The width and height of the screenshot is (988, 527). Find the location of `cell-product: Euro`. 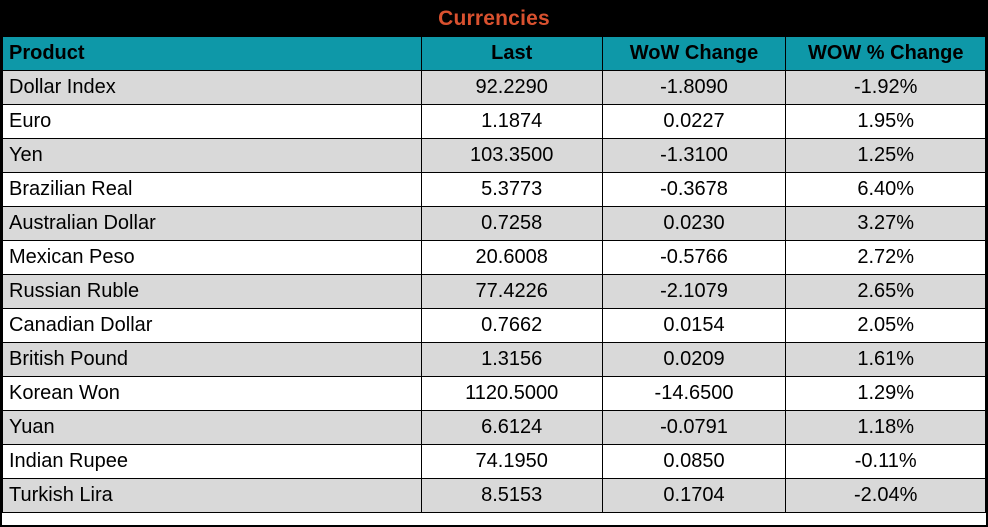

cell-product: Euro is located at coordinates (212, 121).